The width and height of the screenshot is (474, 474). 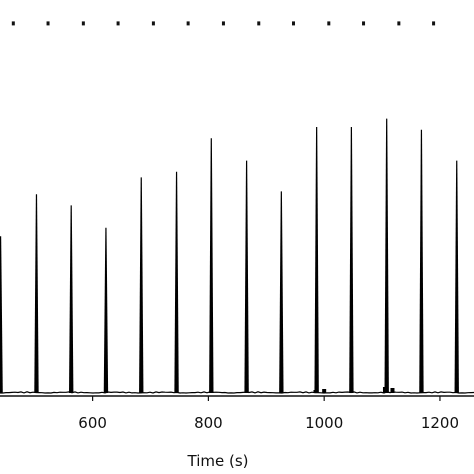 What do you see at coordinates (208, 423) in the screenshot?
I see `x-tick-label: 800` at bounding box center [208, 423].